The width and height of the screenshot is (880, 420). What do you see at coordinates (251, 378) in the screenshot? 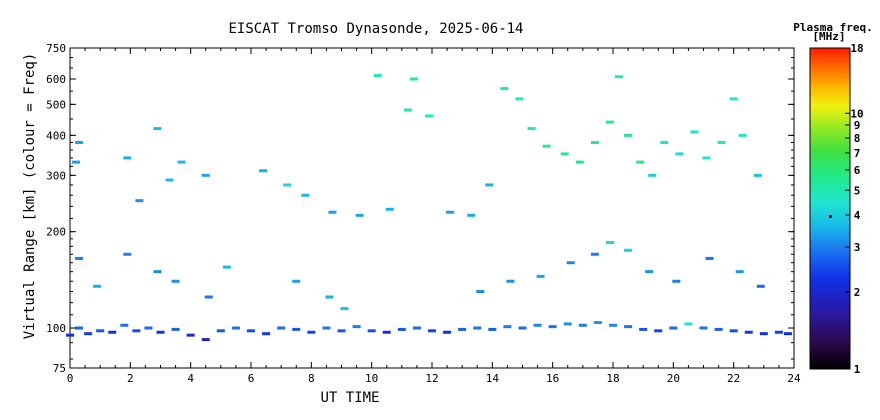
I see `x-tick-label: 6` at bounding box center [251, 378].